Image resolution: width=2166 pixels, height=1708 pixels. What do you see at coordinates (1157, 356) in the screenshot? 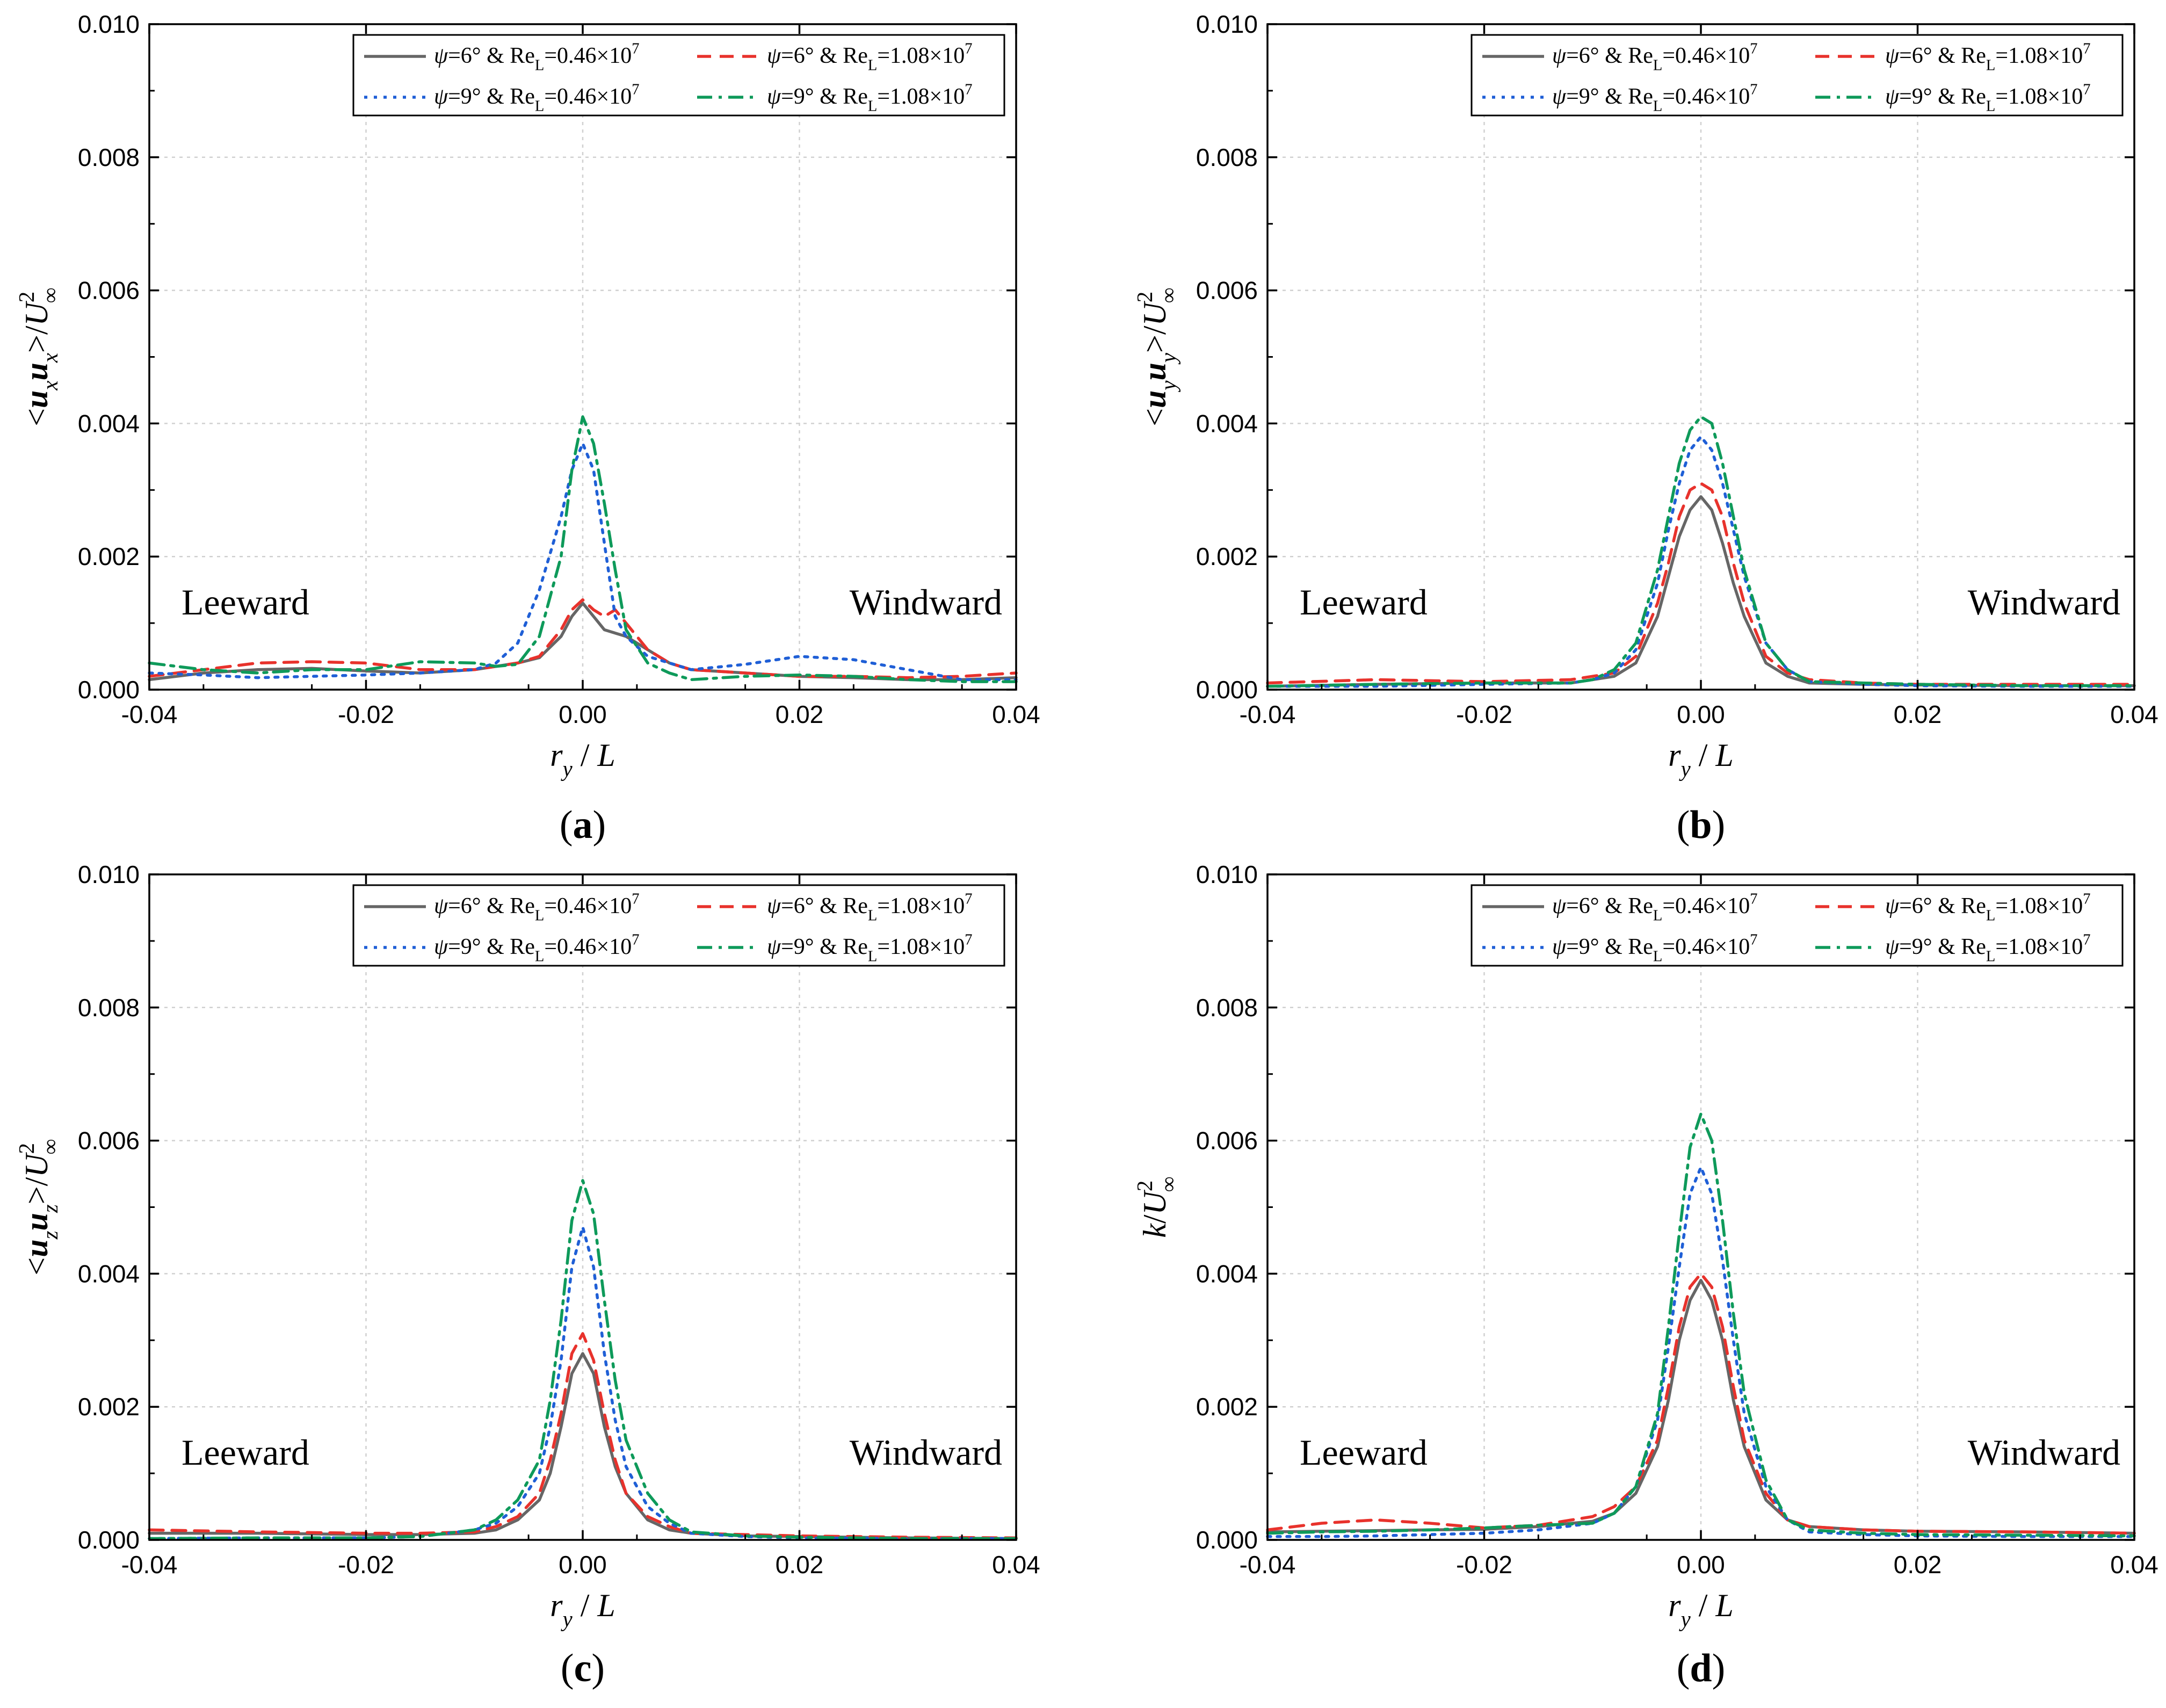
I see `y-axis-label: <uyuy>/U2∞` at bounding box center [1157, 356].